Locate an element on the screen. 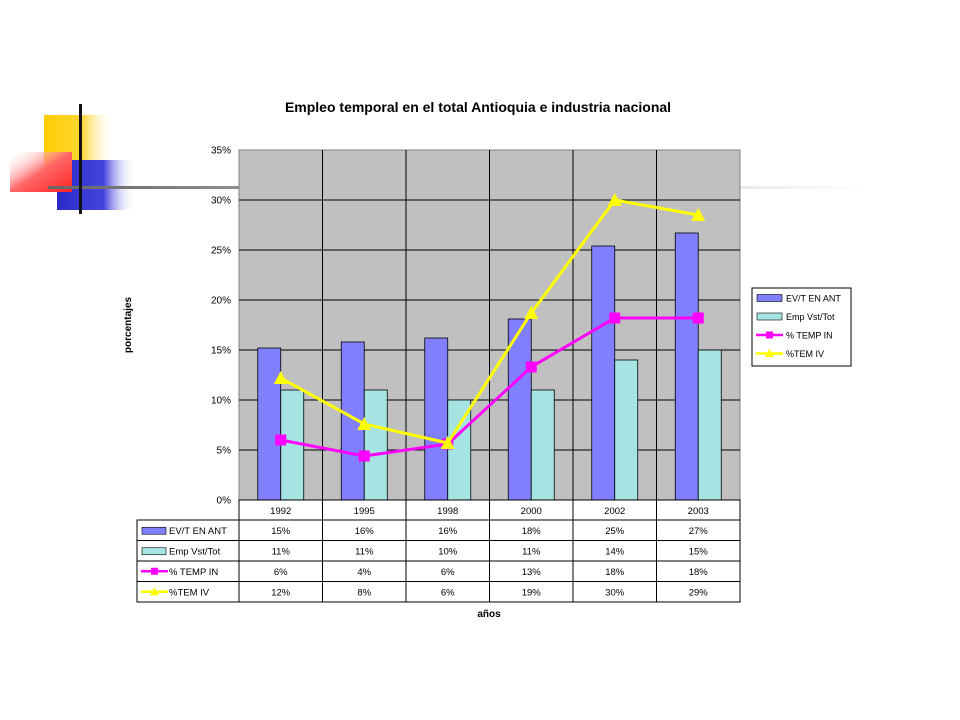  deco-vertical-line is located at coordinates (80, 159).